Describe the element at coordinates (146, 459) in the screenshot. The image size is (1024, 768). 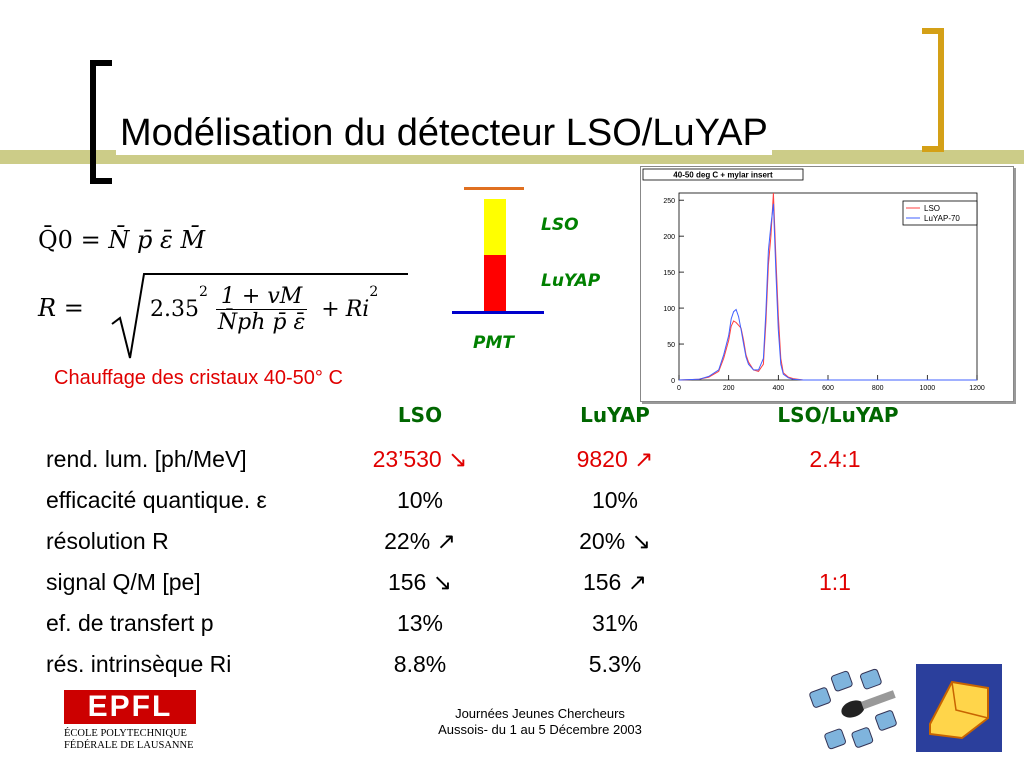
I see `table-row-label: rend. lum. [ph/MeV]` at that location.